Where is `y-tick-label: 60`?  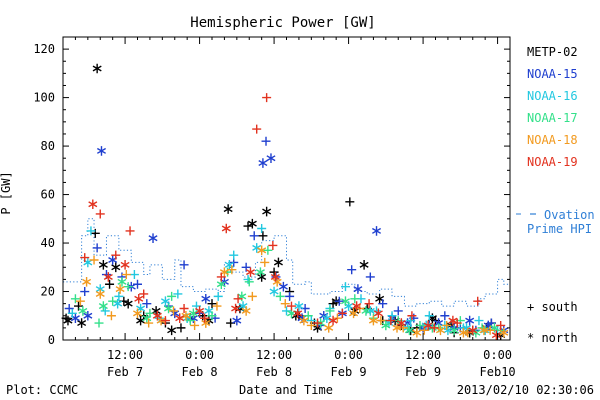
y-tick-label: 60 is located at coordinates (48, 195).